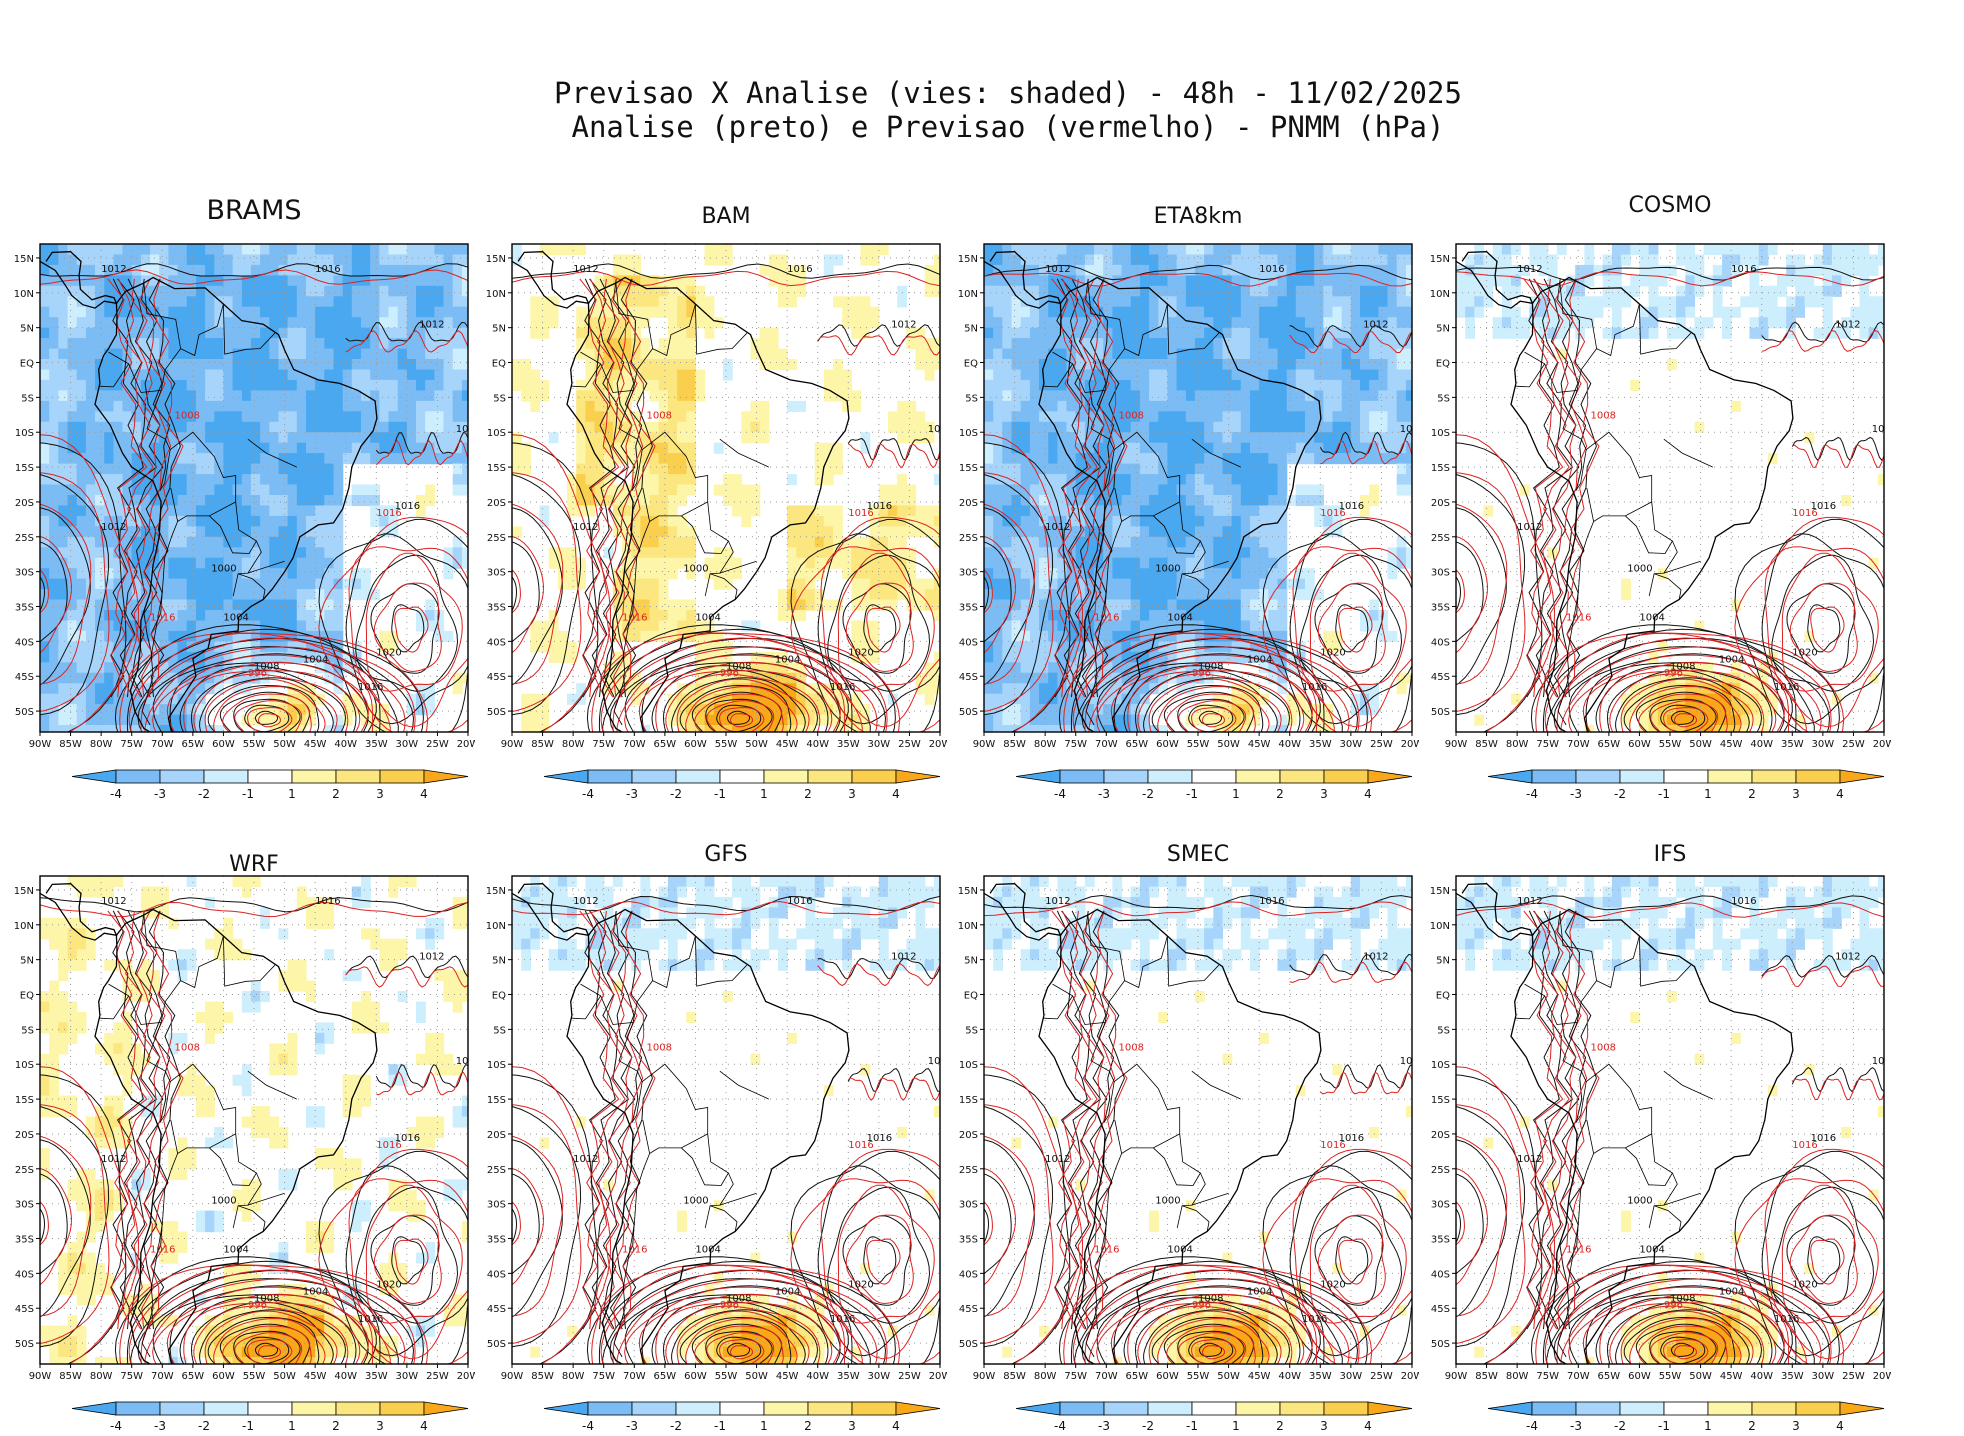 The image size is (1964, 1436). I want to click on colorbar-label: 1, so click(1708, 793).